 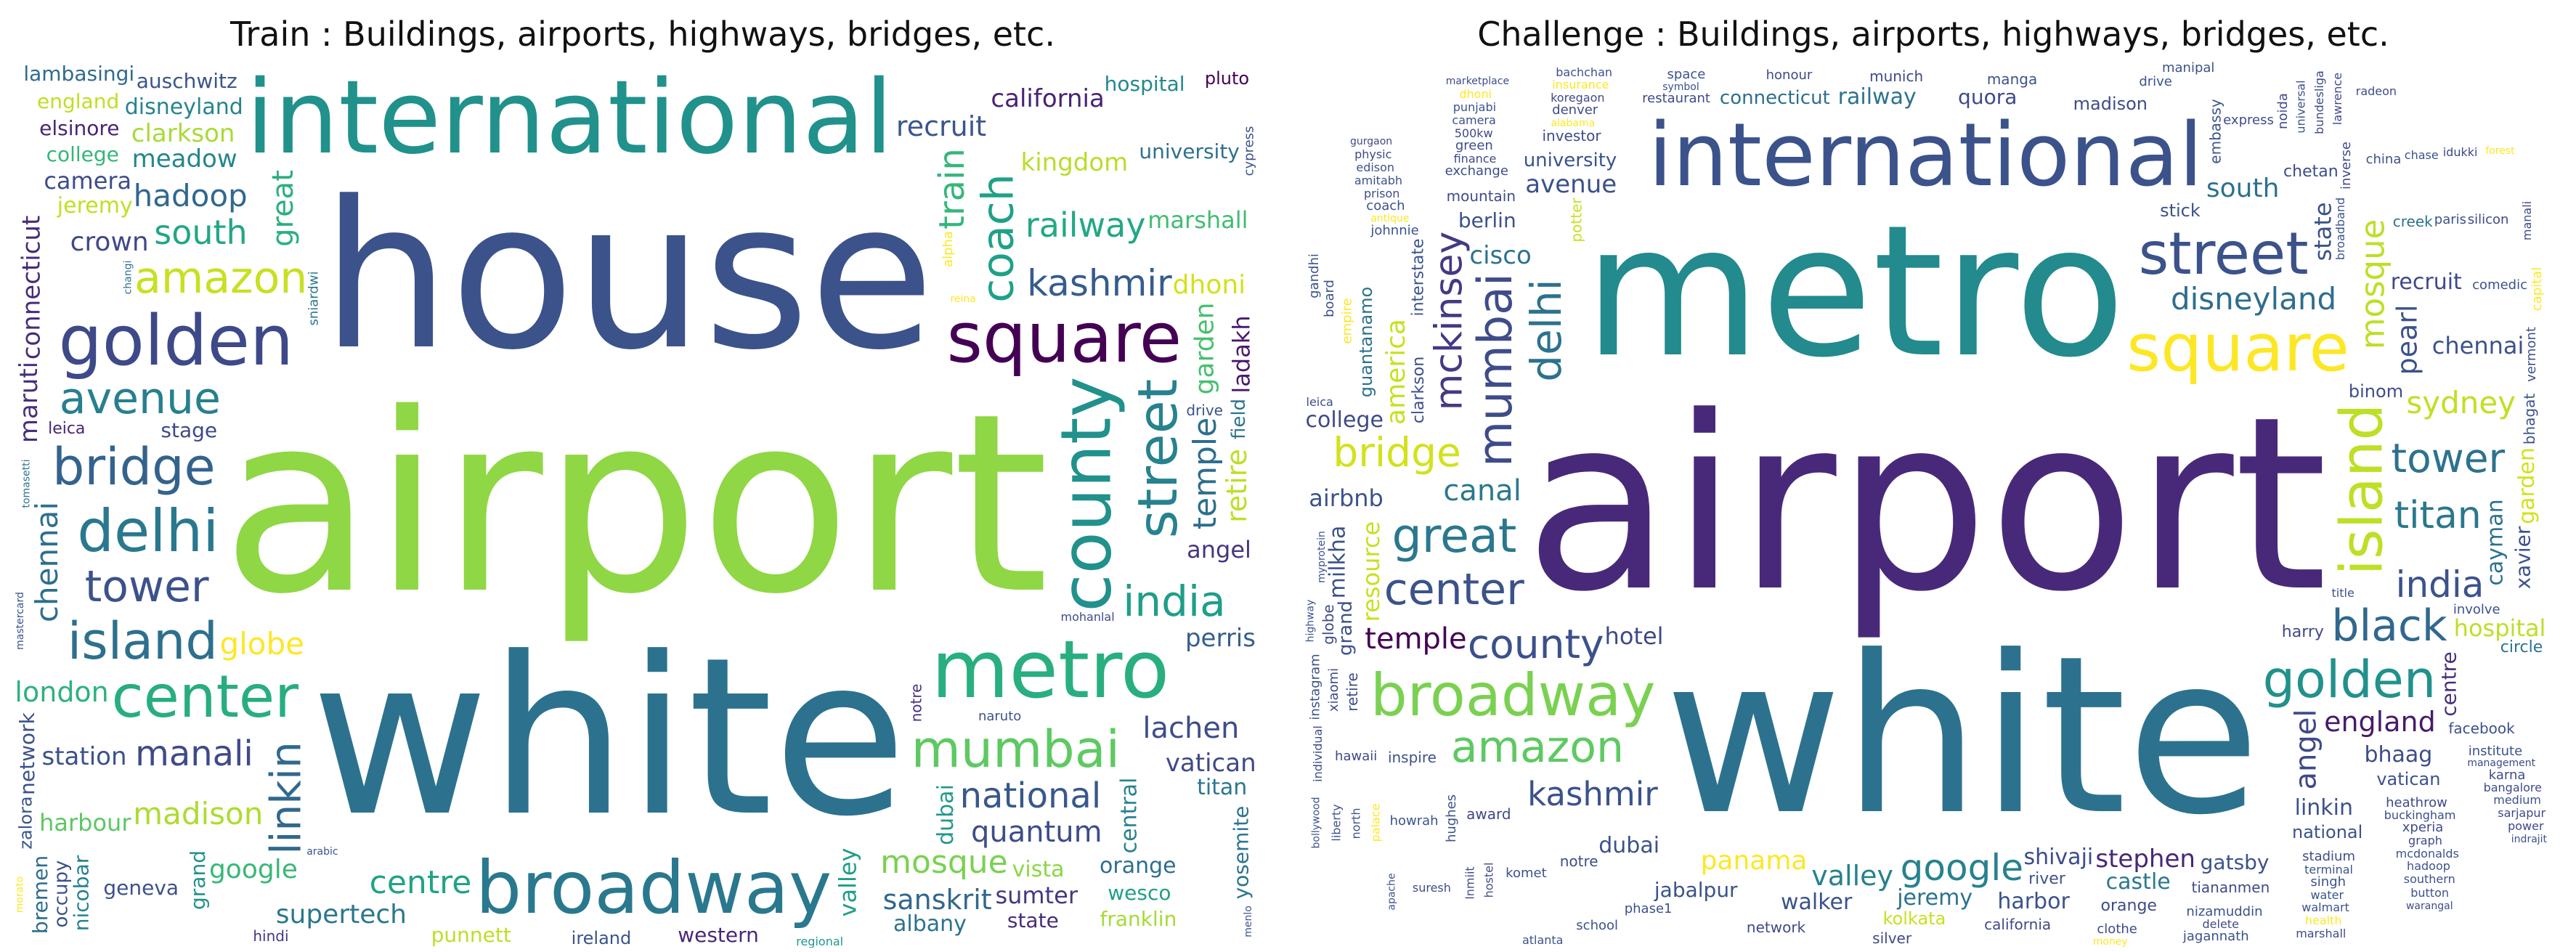 What do you see at coordinates (1357, 756) in the screenshot?
I see `cloud-word: hawaii` at bounding box center [1357, 756].